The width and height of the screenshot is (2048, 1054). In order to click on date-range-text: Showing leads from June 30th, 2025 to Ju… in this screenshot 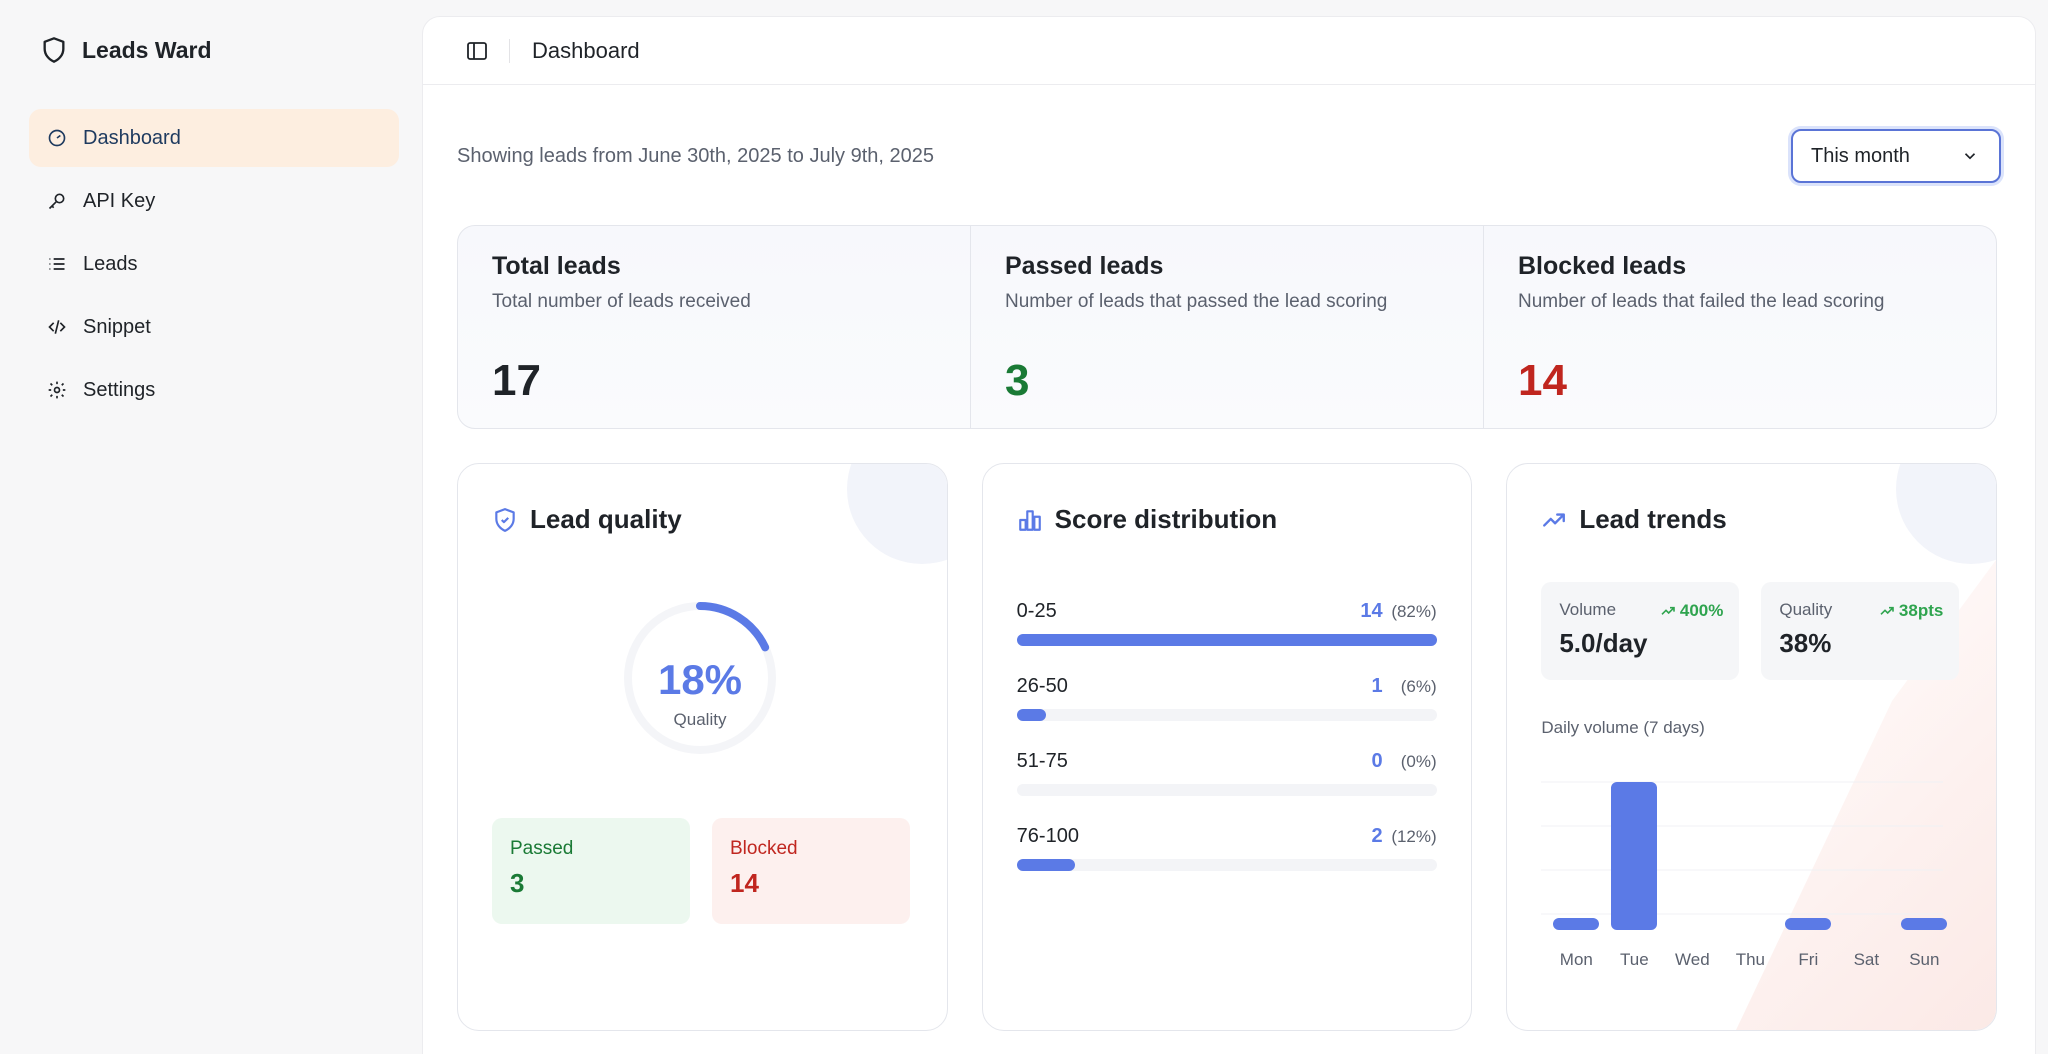, I will do `click(695, 155)`.